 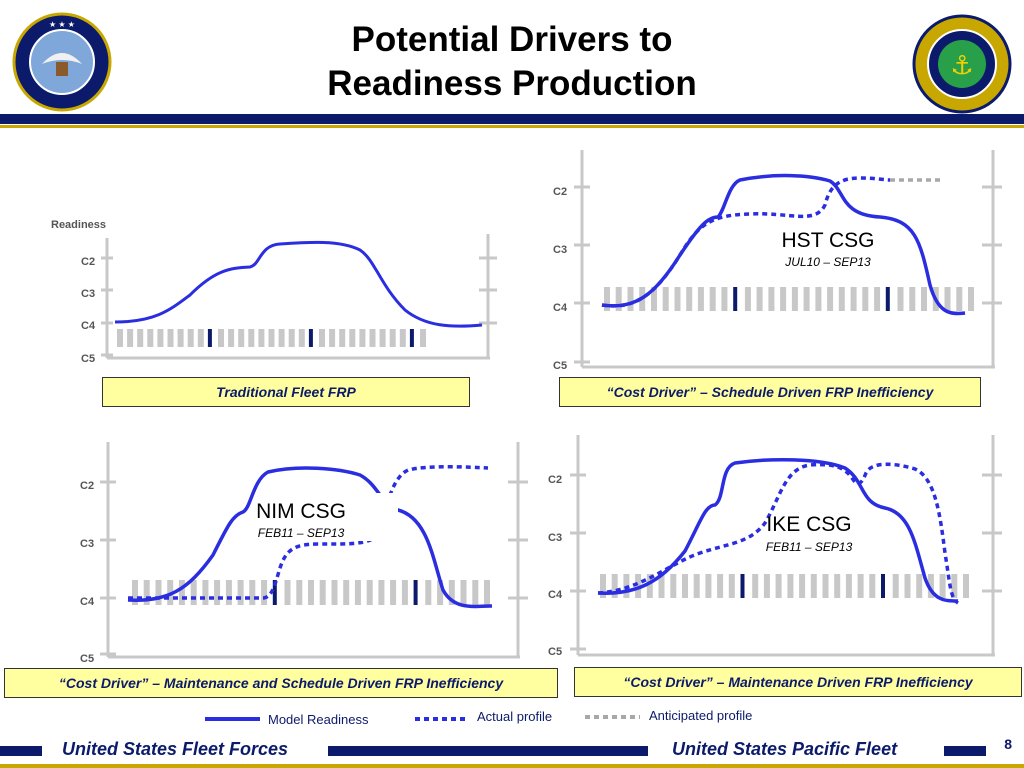 What do you see at coordinates (512, 83) in the screenshot?
I see `title-line-2: Readiness Production` at bounding box center [512, 83].